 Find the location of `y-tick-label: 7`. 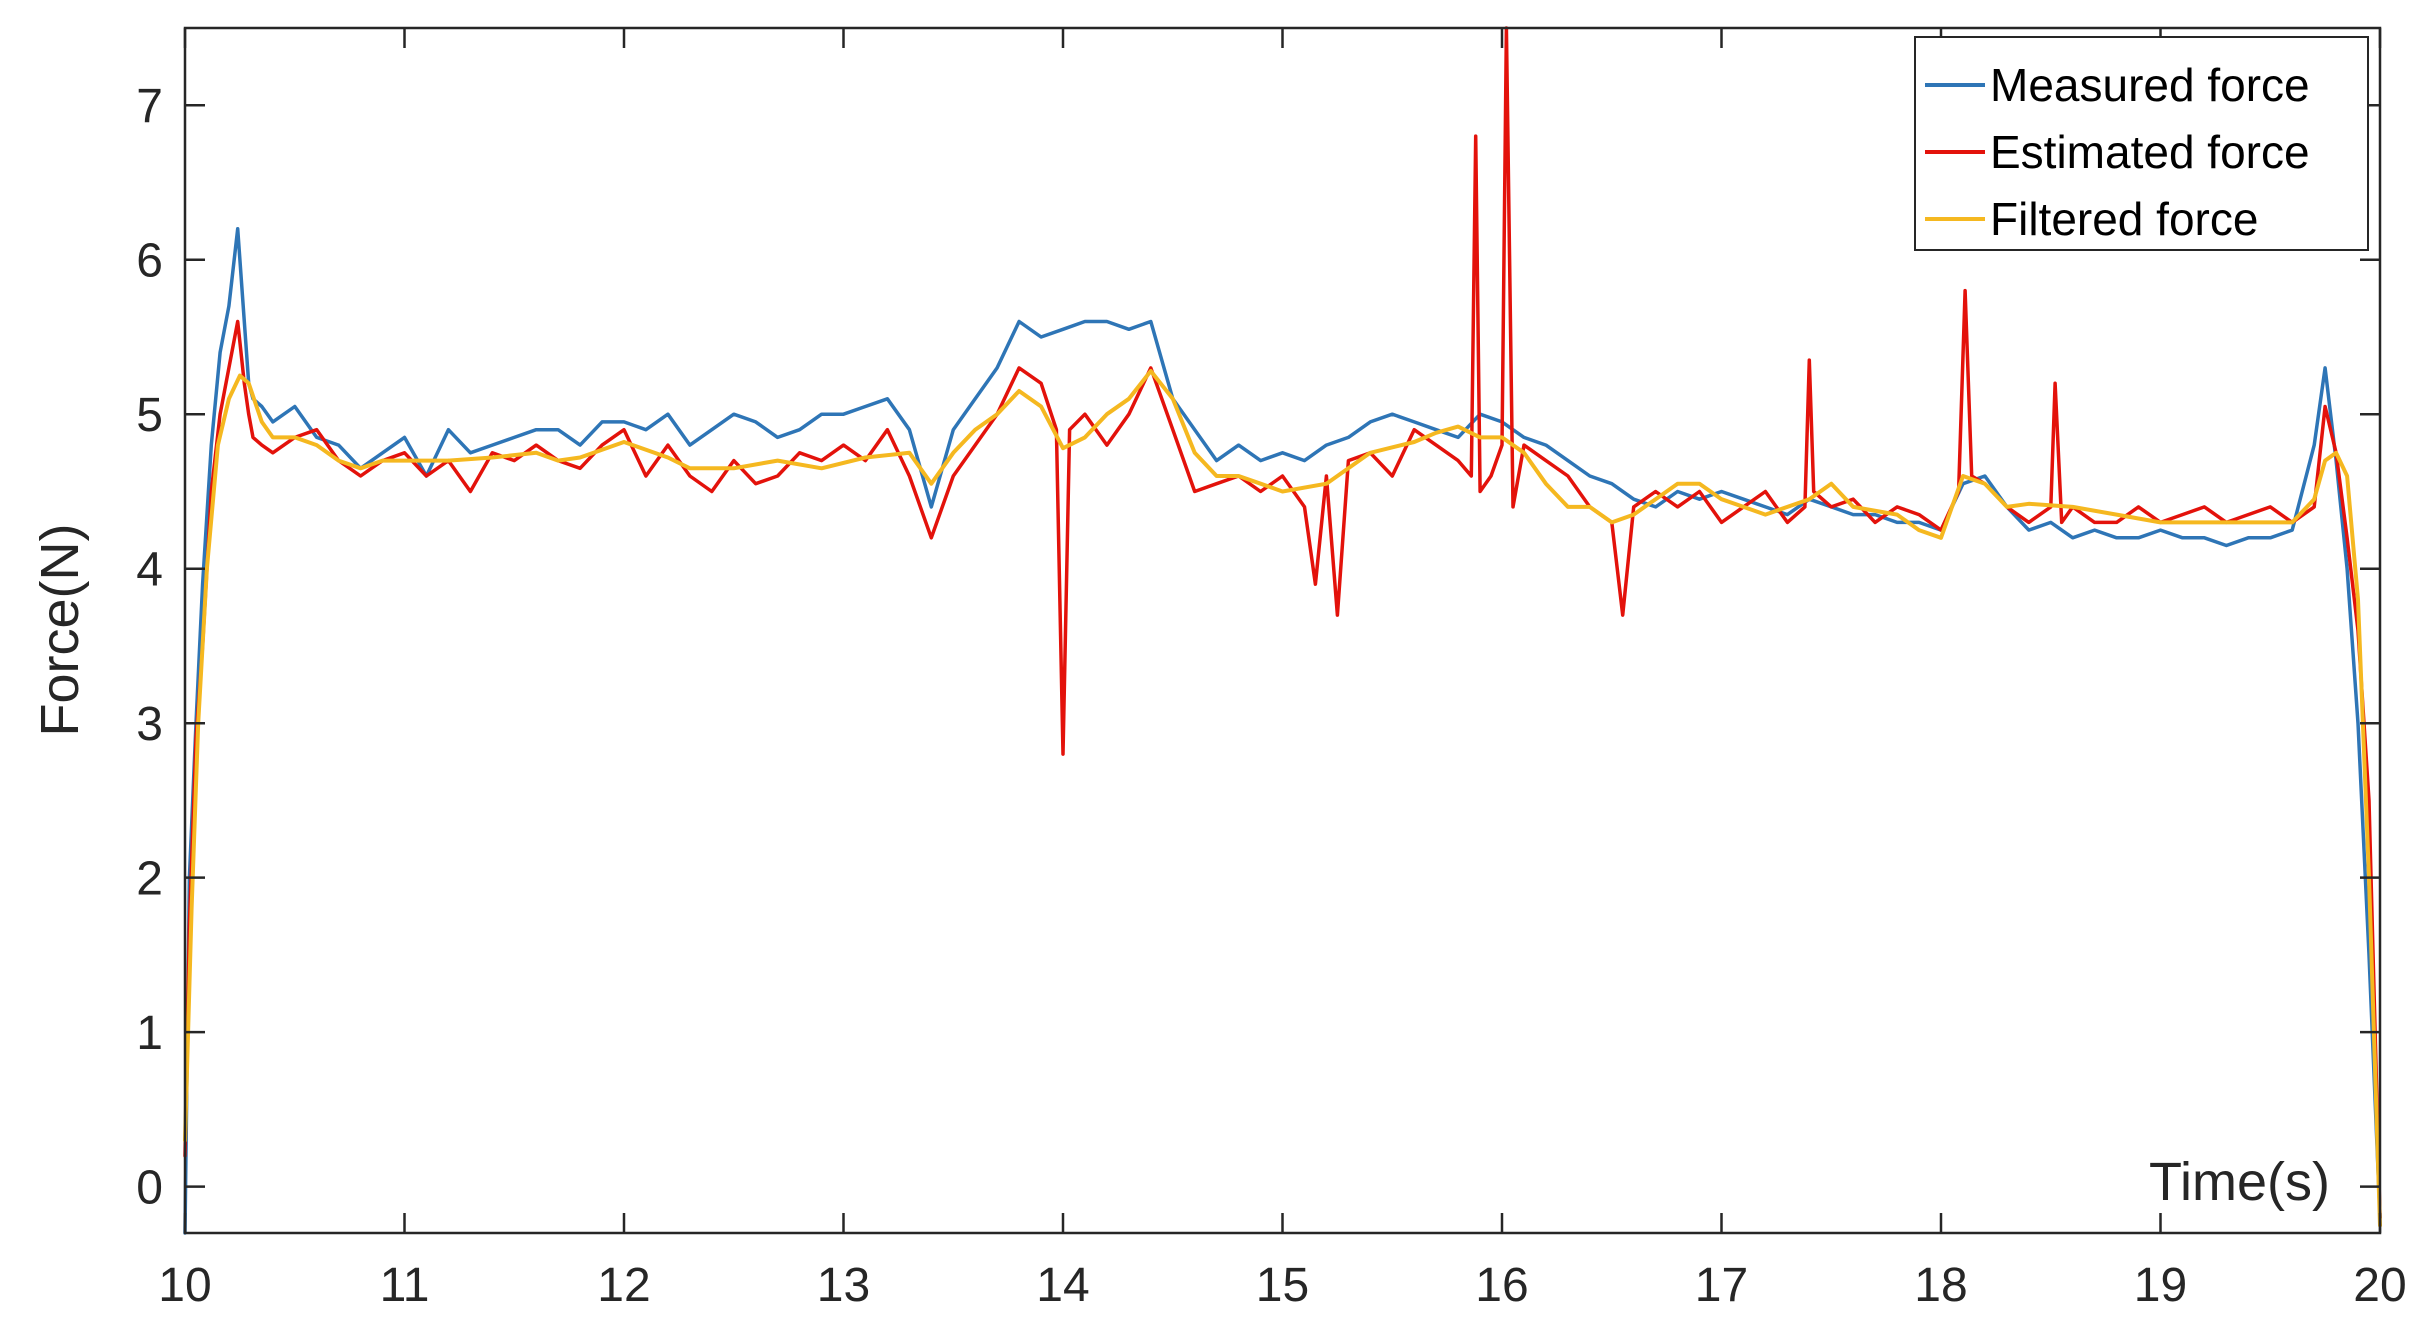

y-tick-label: 7 is located at coordinates (149, 106).